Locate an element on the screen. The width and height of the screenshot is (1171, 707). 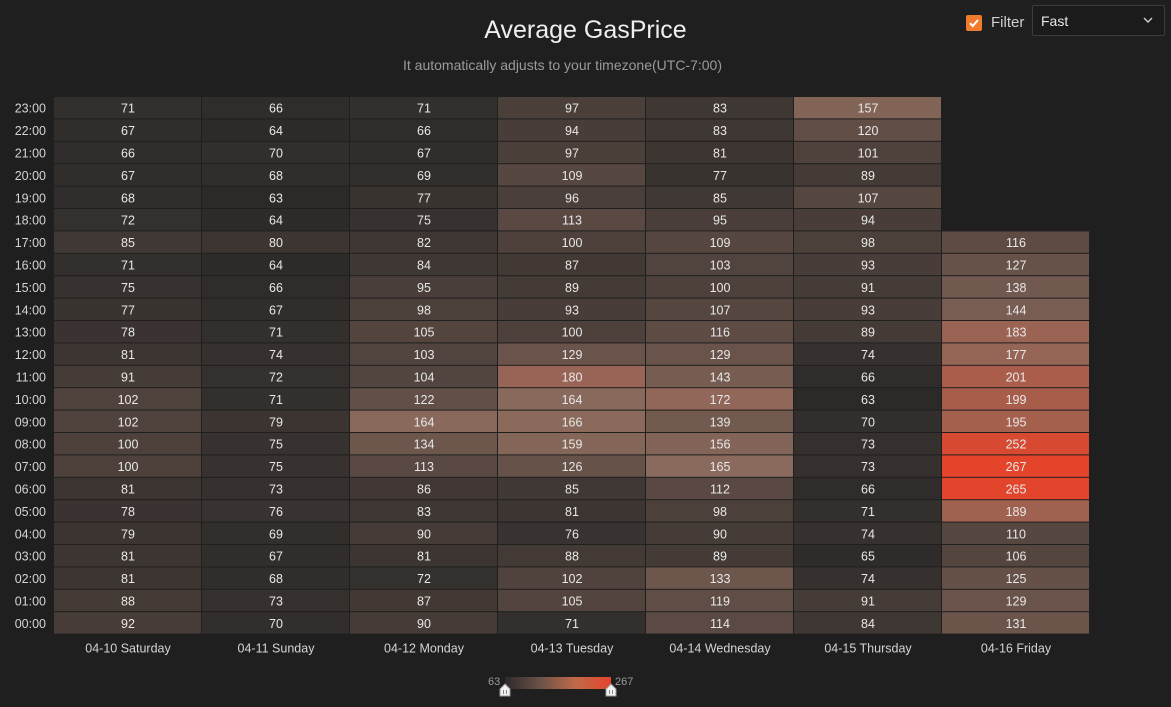
filter-checkbox is located at coordinates (974, 22).